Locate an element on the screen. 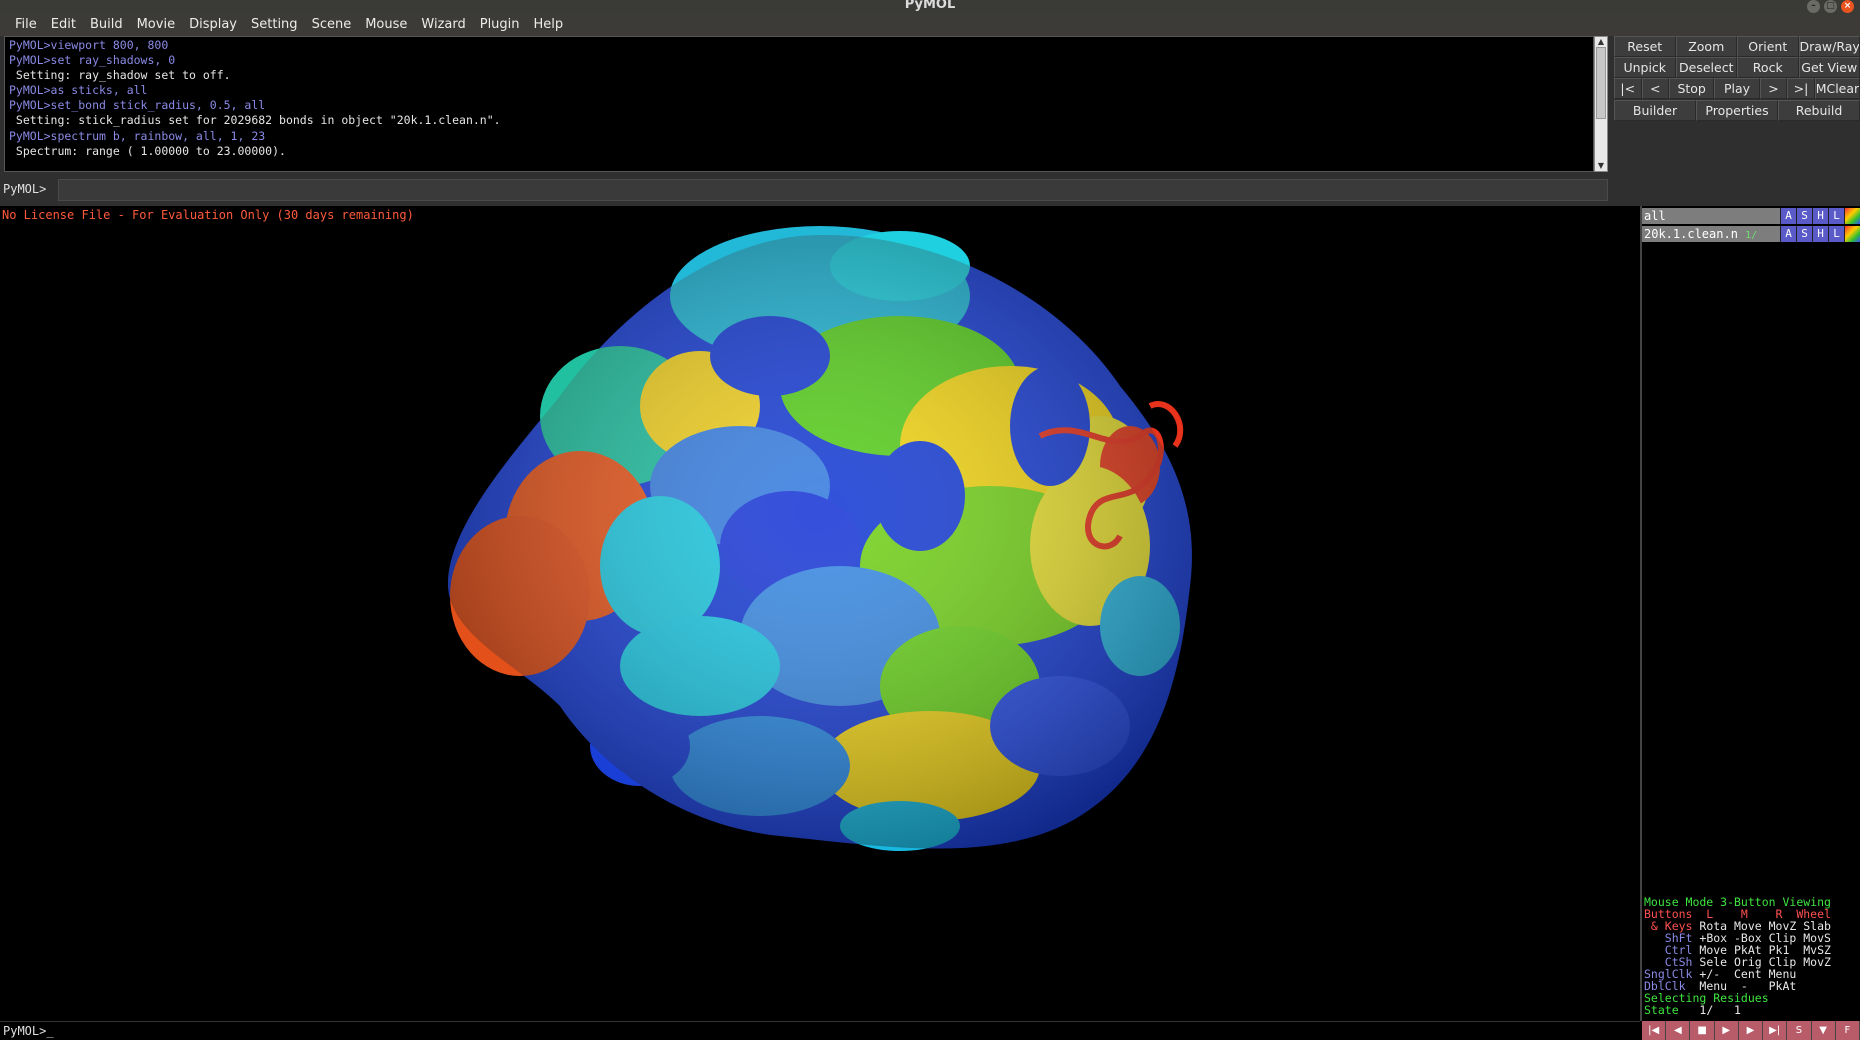  scroll-thumb is located at coordinates (1601, 83).